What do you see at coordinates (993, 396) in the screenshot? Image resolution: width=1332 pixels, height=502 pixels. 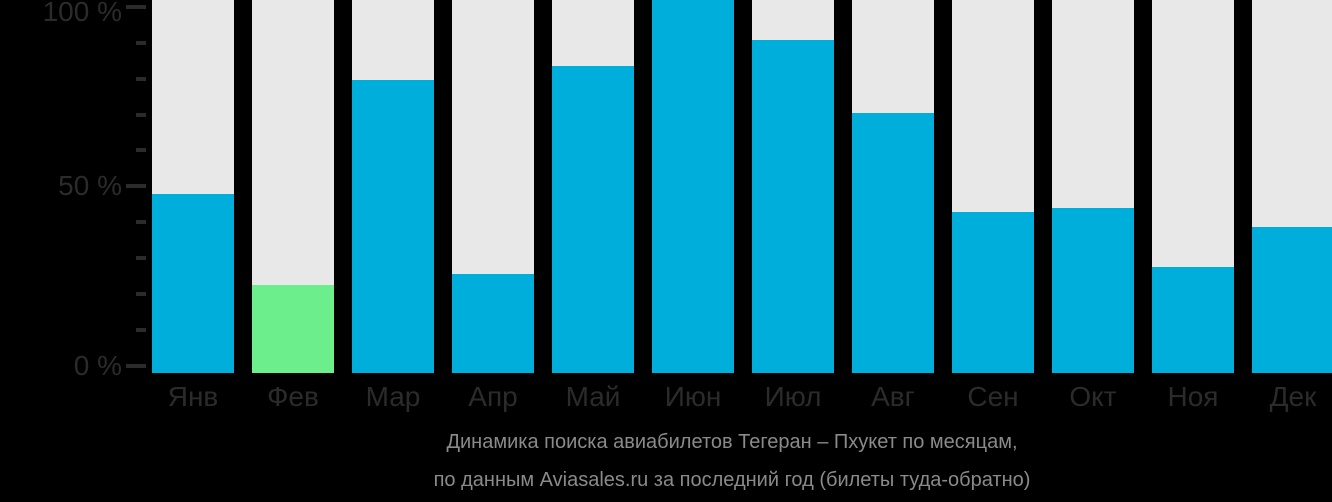 I see `x-axis-label-sep: Сен` at bounding box center [993, 396].